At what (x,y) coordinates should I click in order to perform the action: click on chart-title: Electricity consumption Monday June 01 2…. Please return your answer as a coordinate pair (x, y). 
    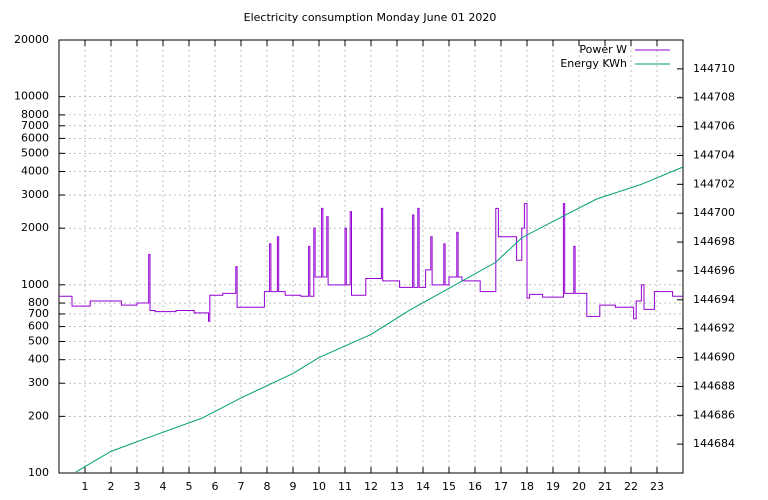
    Looking at the image, I should click on (370, 17).